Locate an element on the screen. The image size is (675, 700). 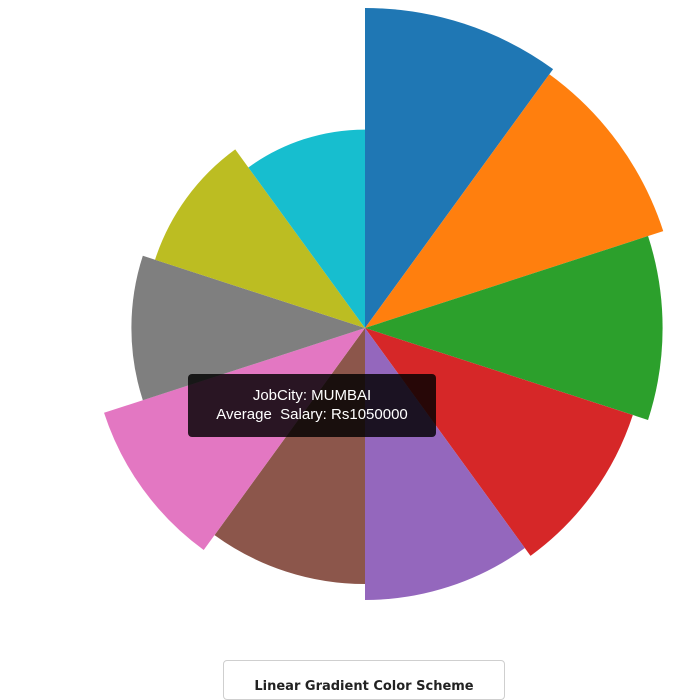
tooltip-city-row: JobCity: MUMBAI is located at coordinates (312, 395).